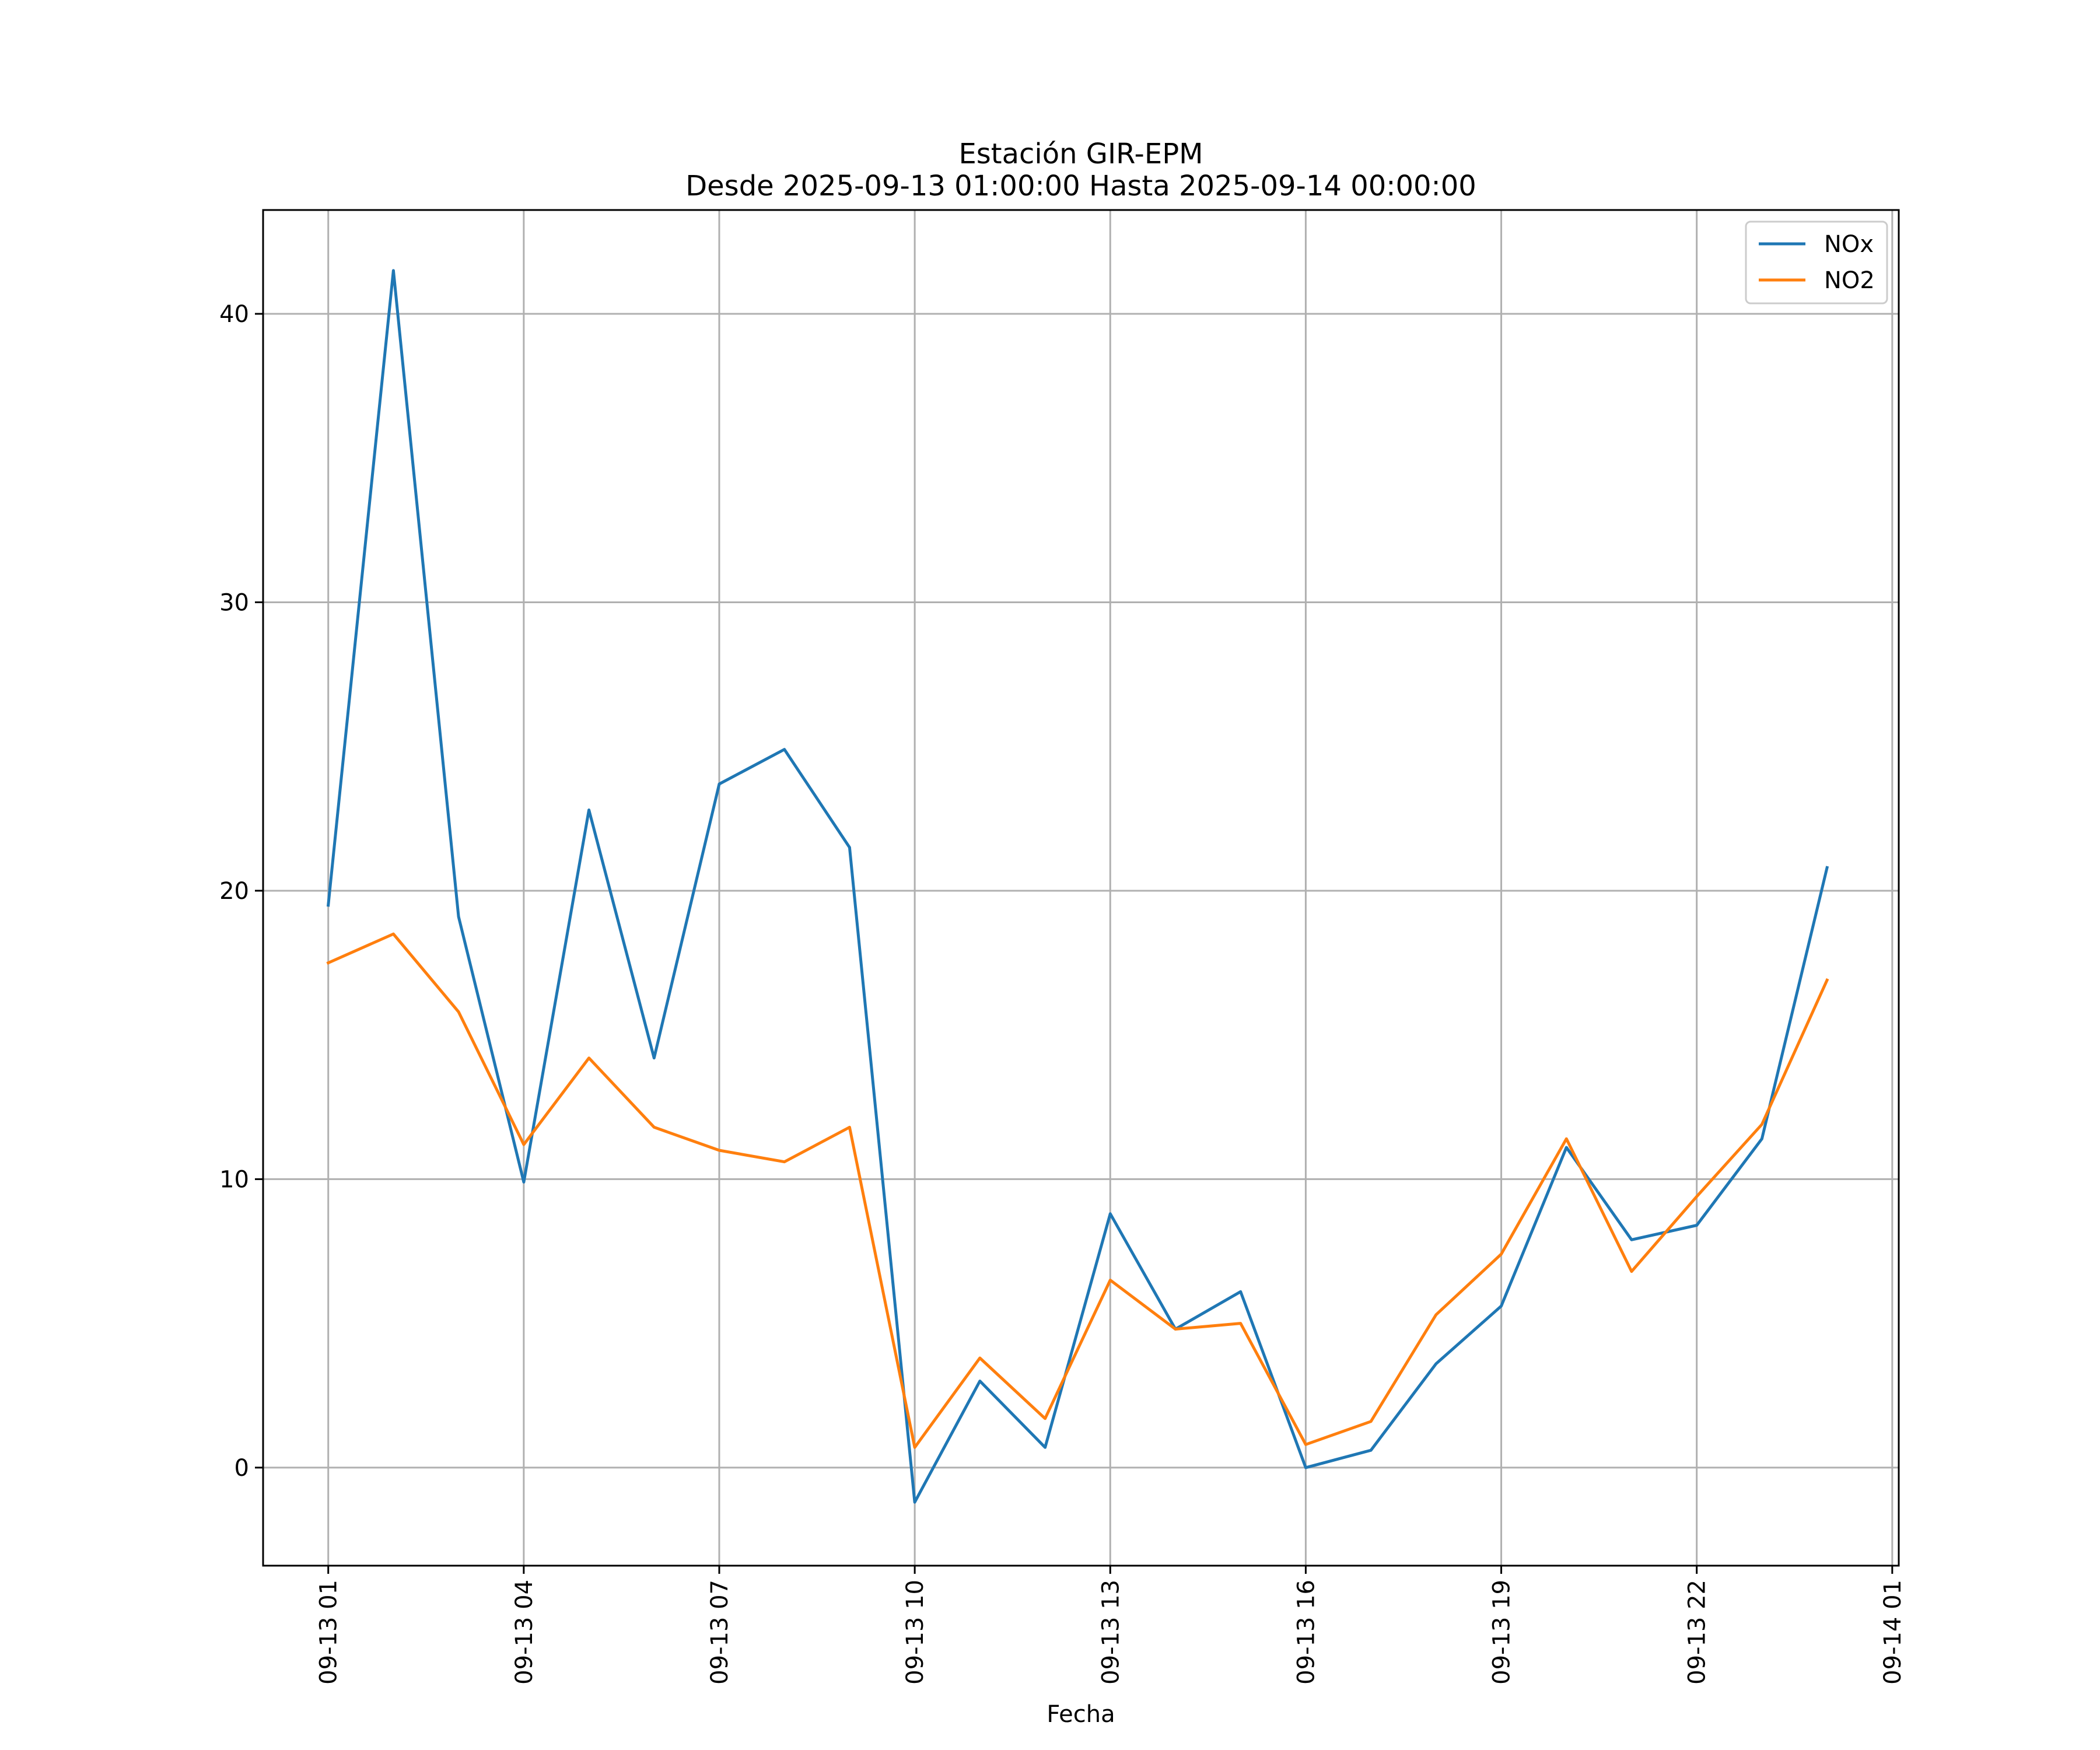 This screenshot has width=2100, height=1750. I want to click on x-tick-label: 09-13 19, so click(1503, 1632).